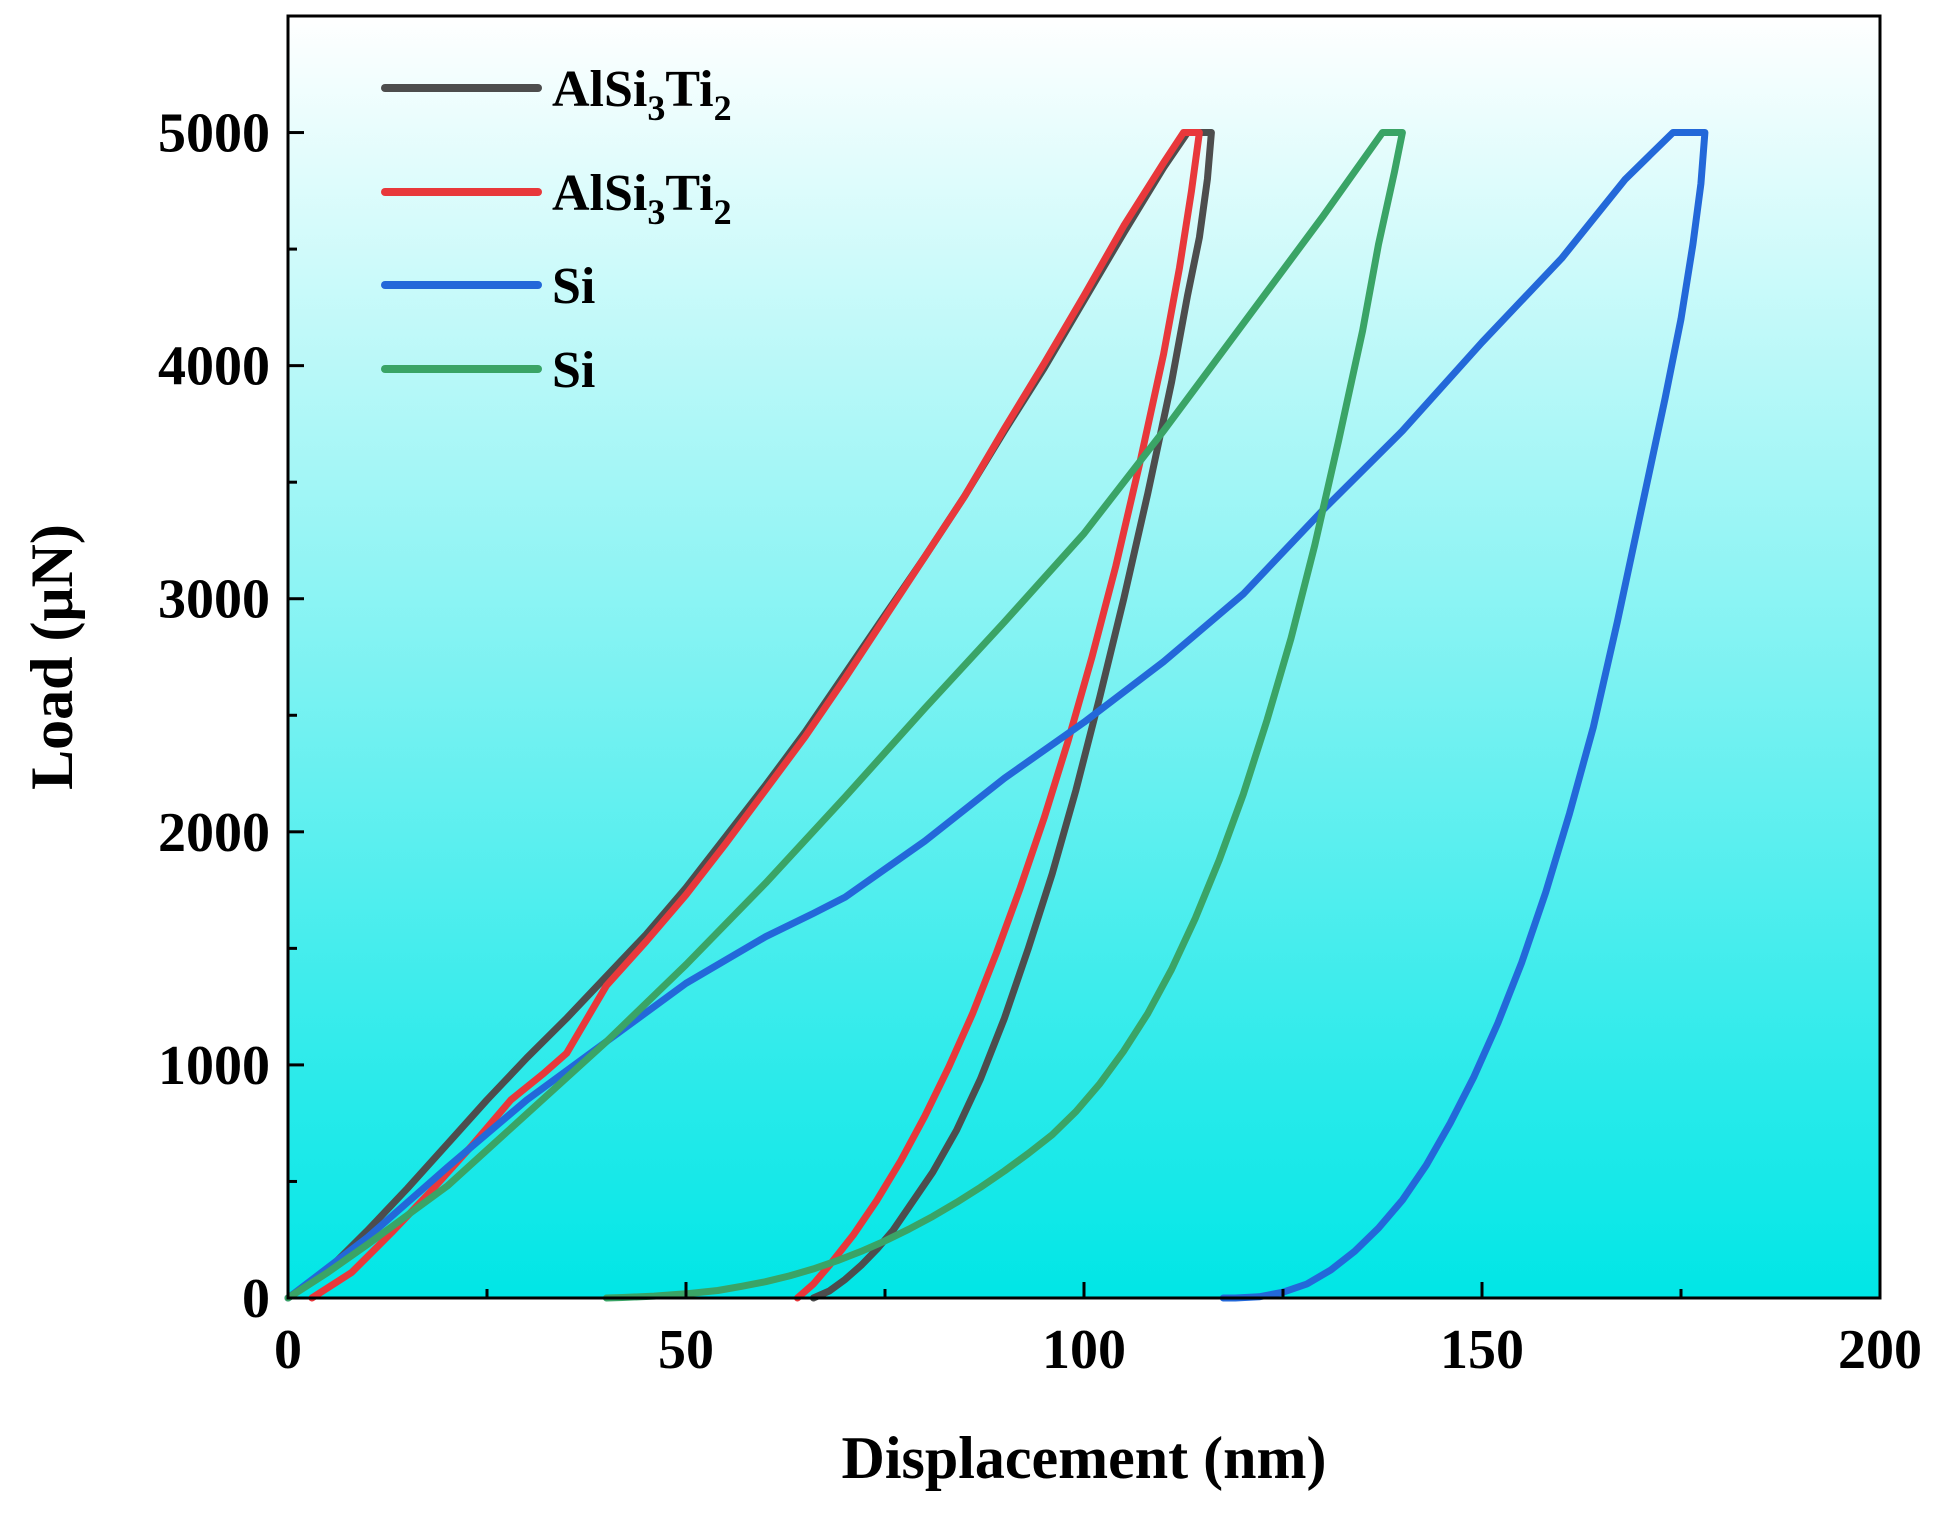 This screenshot has height=1530, width=1941. I want to click on y-tick-label: 4000, so click(214, 367).